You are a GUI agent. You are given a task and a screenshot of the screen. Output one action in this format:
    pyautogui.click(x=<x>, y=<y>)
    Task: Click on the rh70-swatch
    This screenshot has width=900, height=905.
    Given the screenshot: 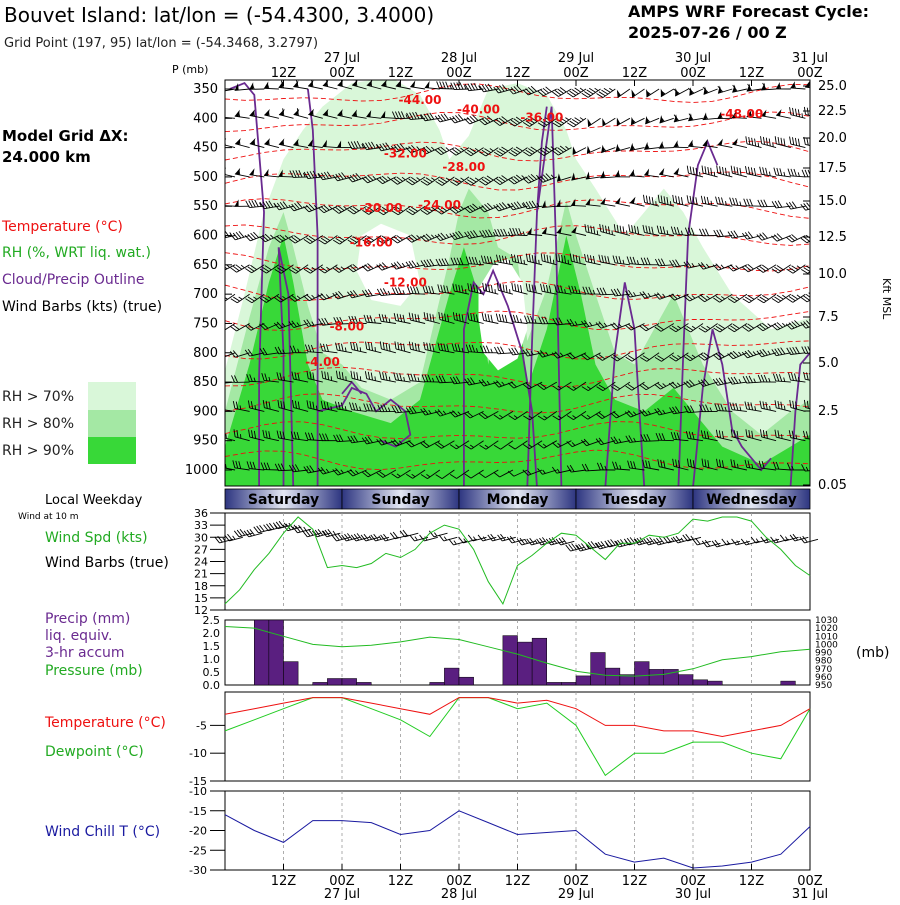 What is the action you would take?
    pyautogui.click(x=112, y=396)
    